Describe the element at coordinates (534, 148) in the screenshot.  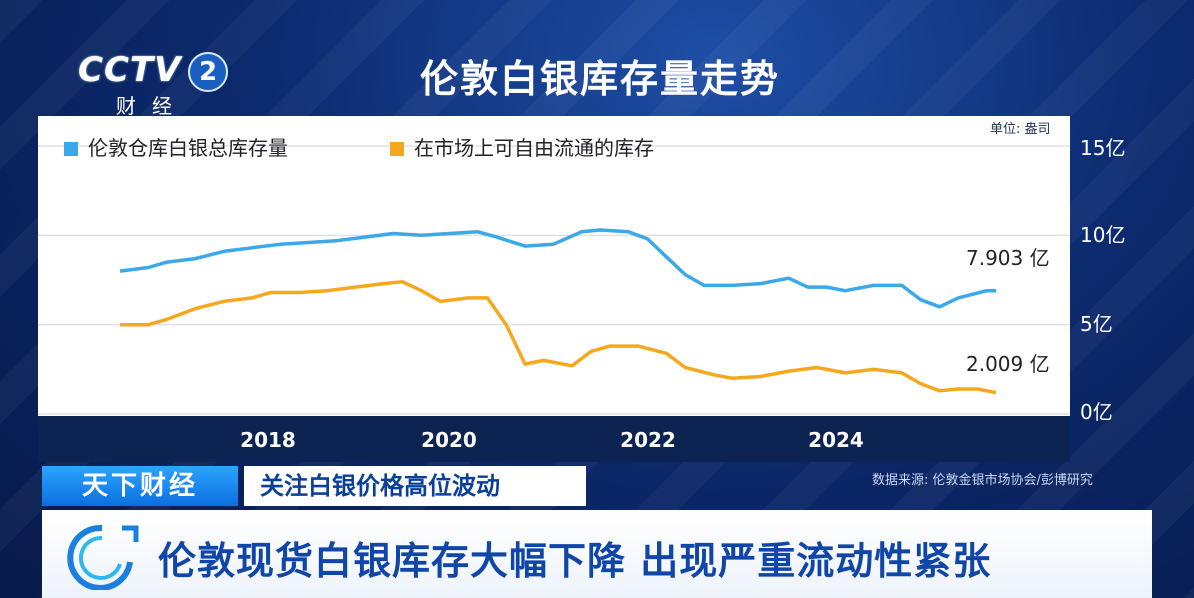
I see `legend-label-free: 在市场上可自由流通的库存` at that location.